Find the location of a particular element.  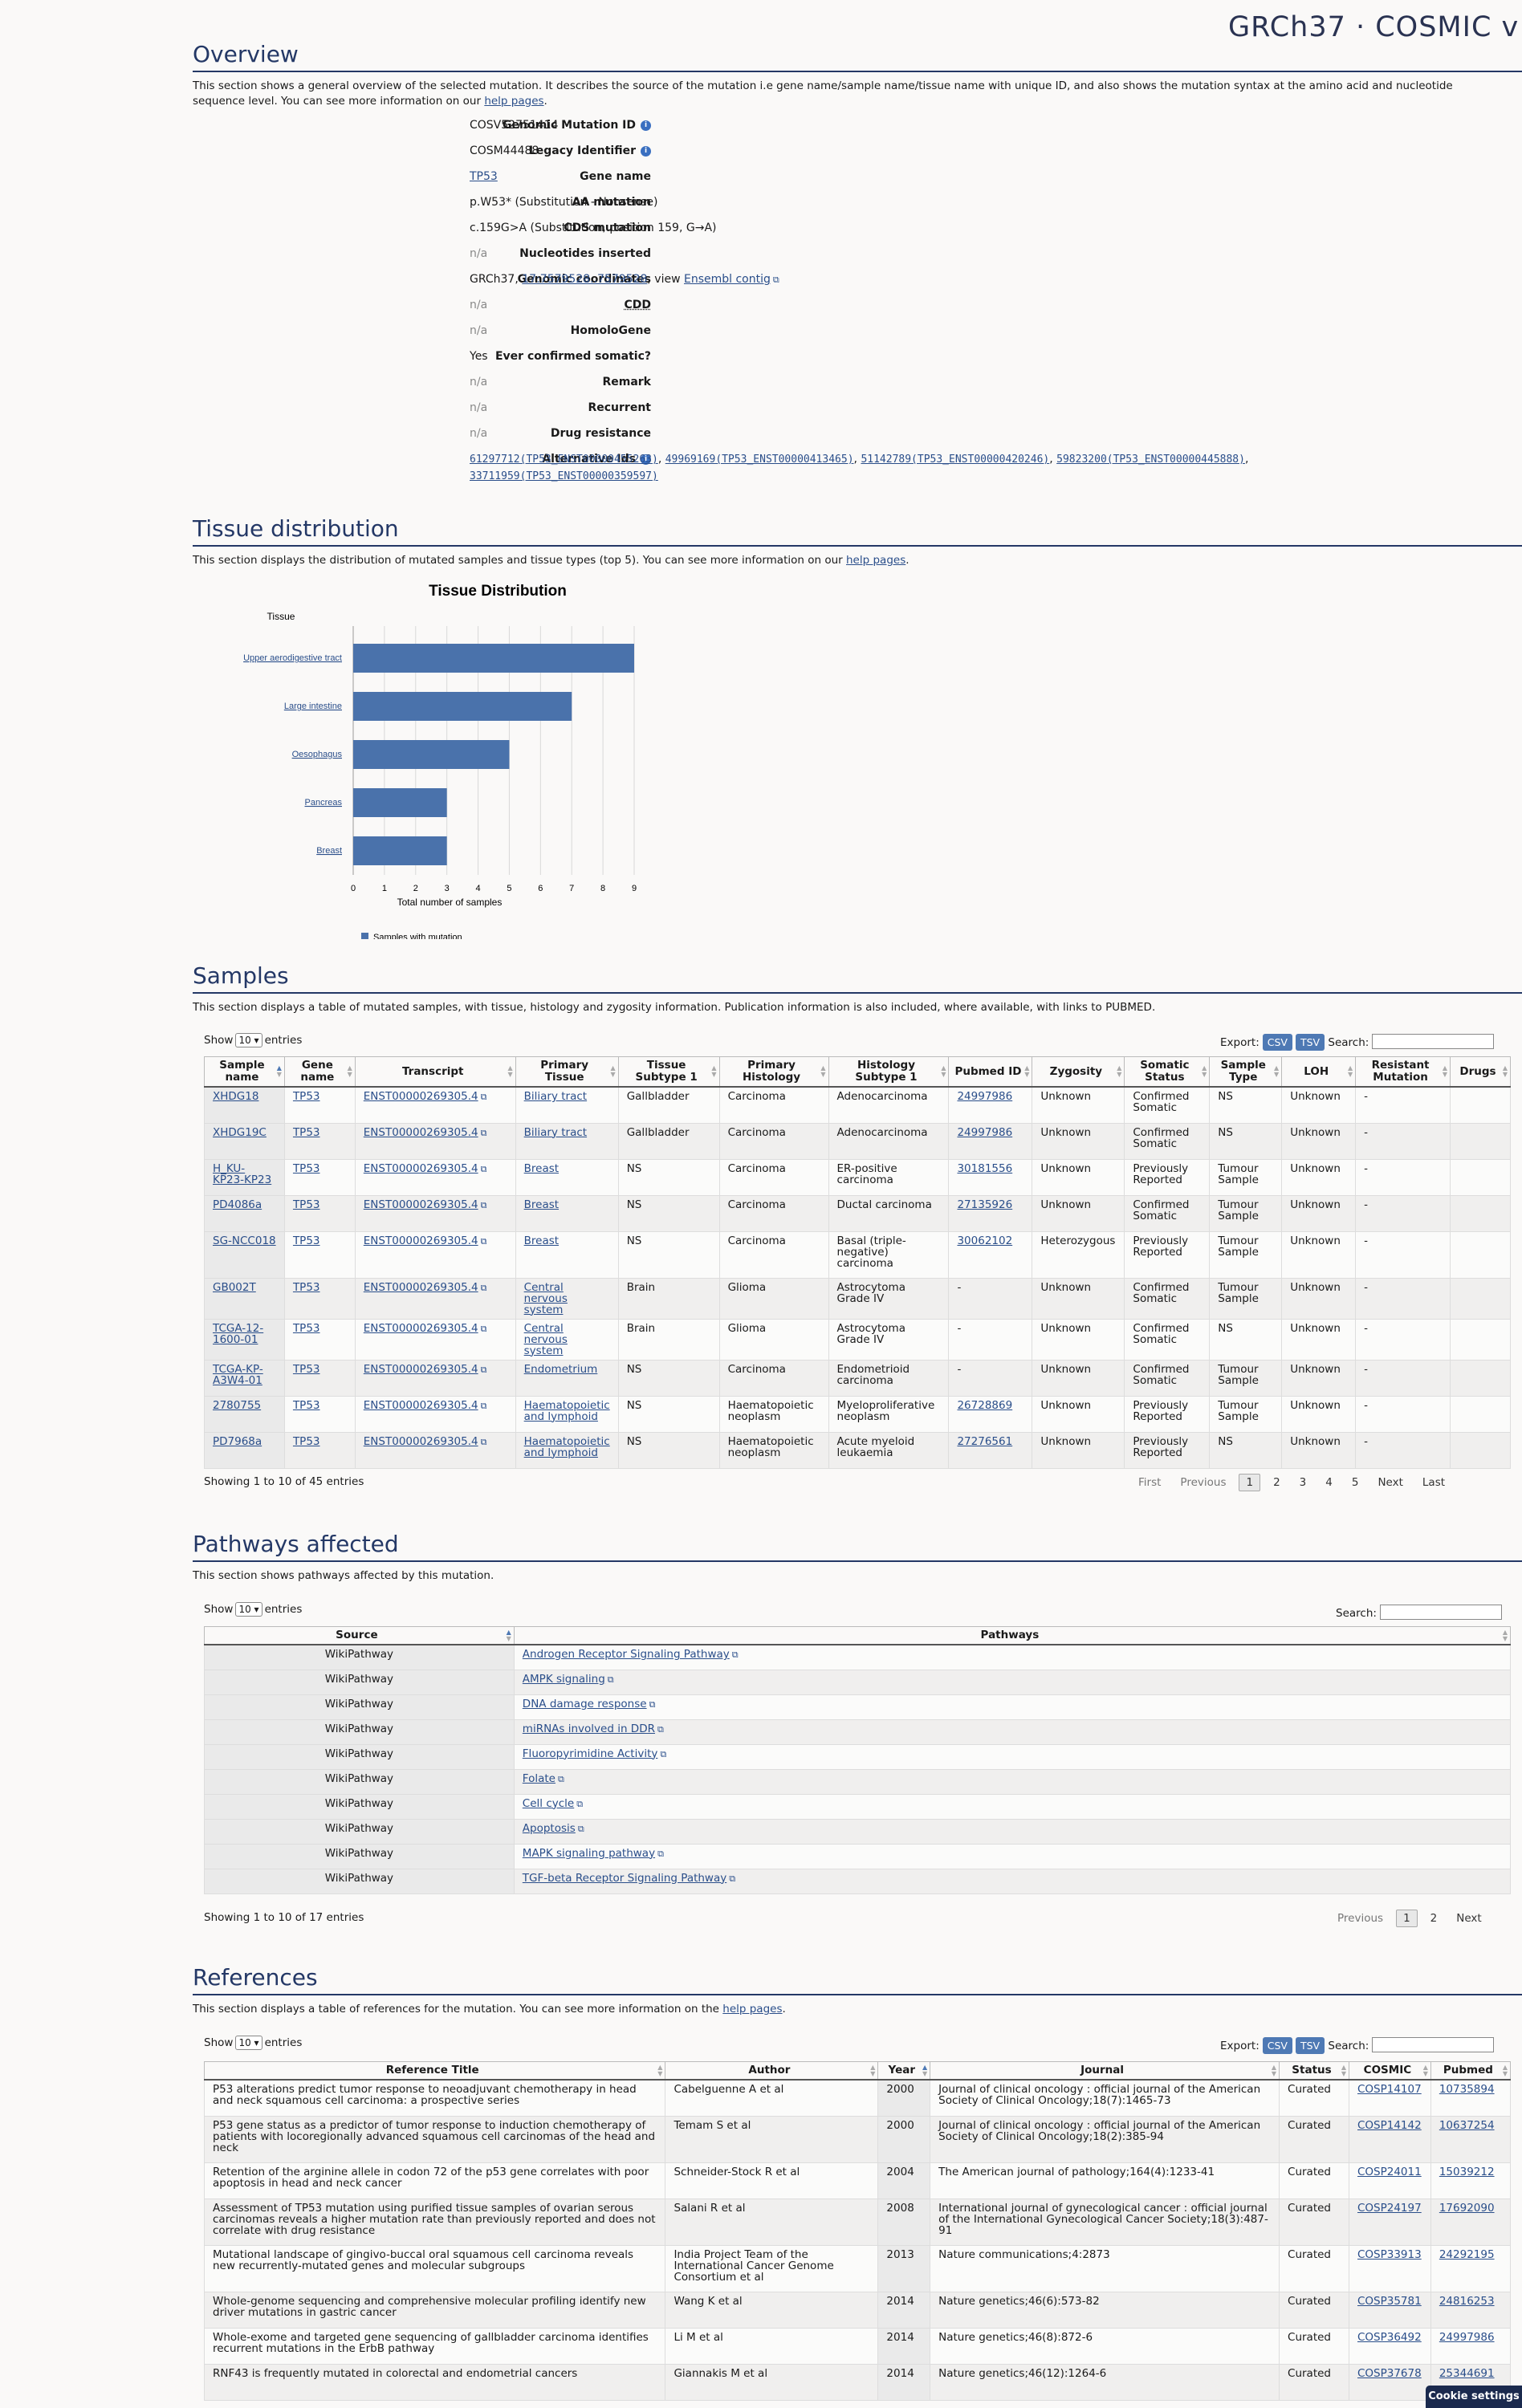

pathways-link: Androgen Receptor Signaling Pathway is located at coordinates (626, 1654).